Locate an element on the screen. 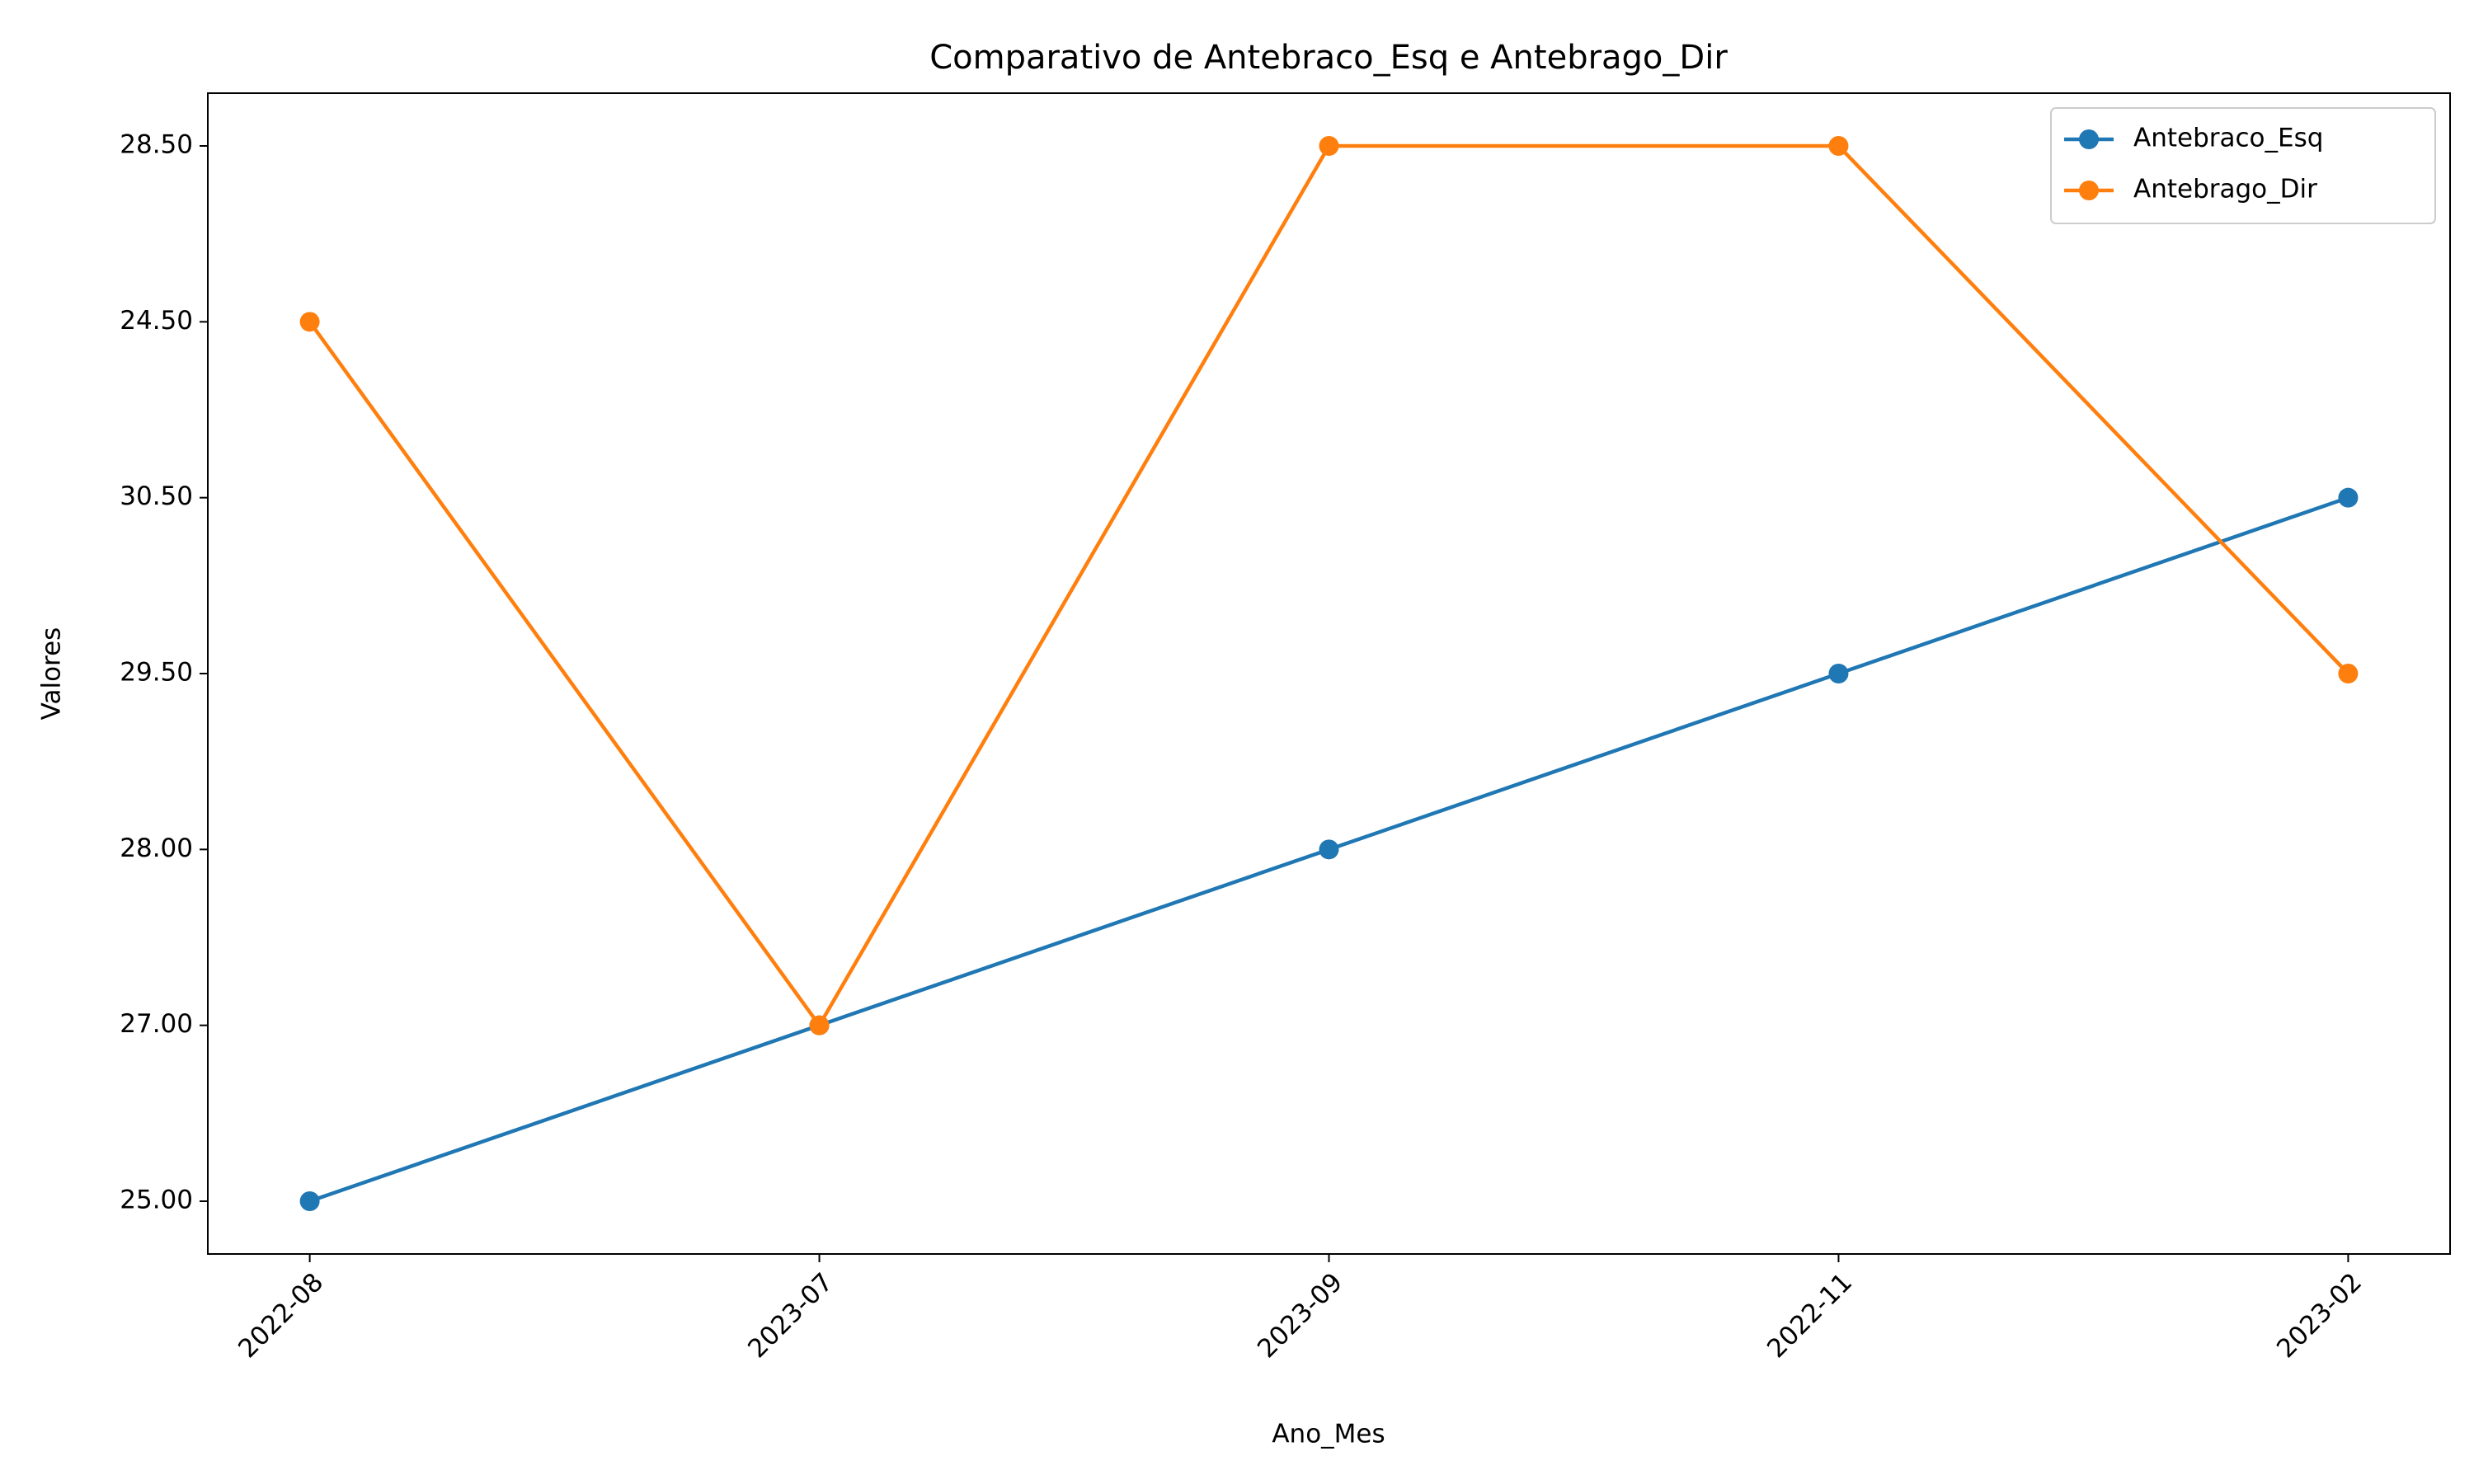  legend-label: Antebraco_Esq is located at coordinates (2228, 138).